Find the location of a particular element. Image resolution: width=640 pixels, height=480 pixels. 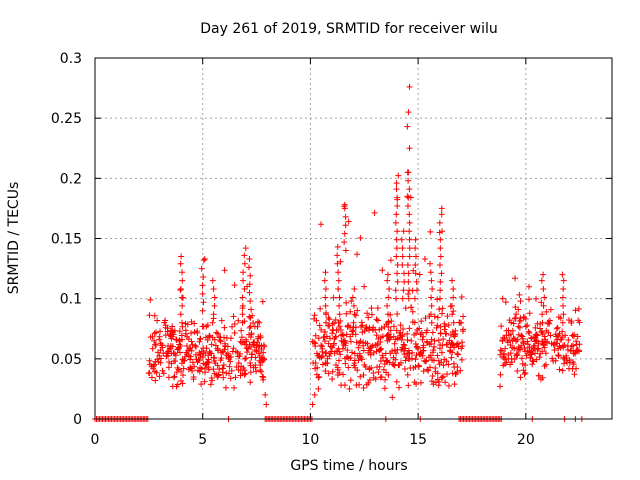

y-tick-label: 0.2 is located at coordinates (71, 179).